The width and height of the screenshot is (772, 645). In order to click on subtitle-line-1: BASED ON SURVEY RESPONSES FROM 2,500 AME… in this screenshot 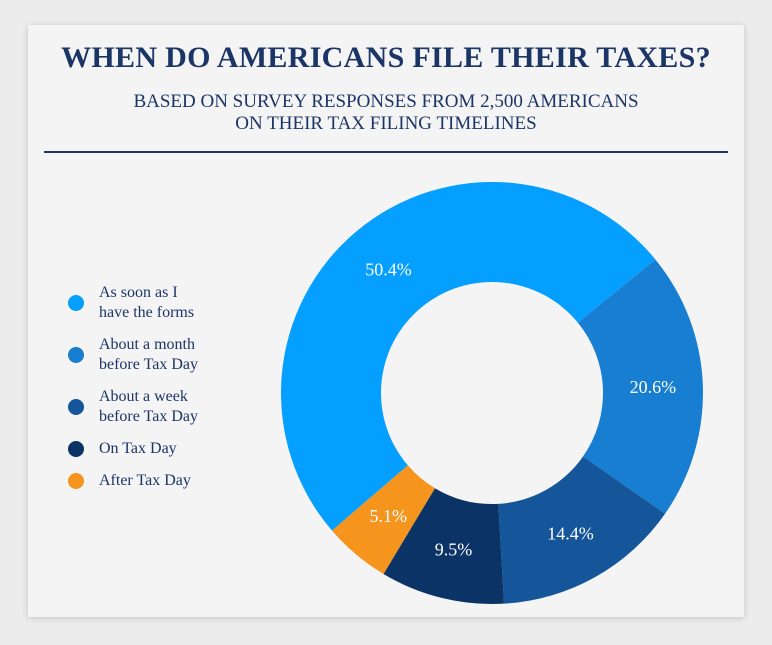, I will do `click(386, 101)`.